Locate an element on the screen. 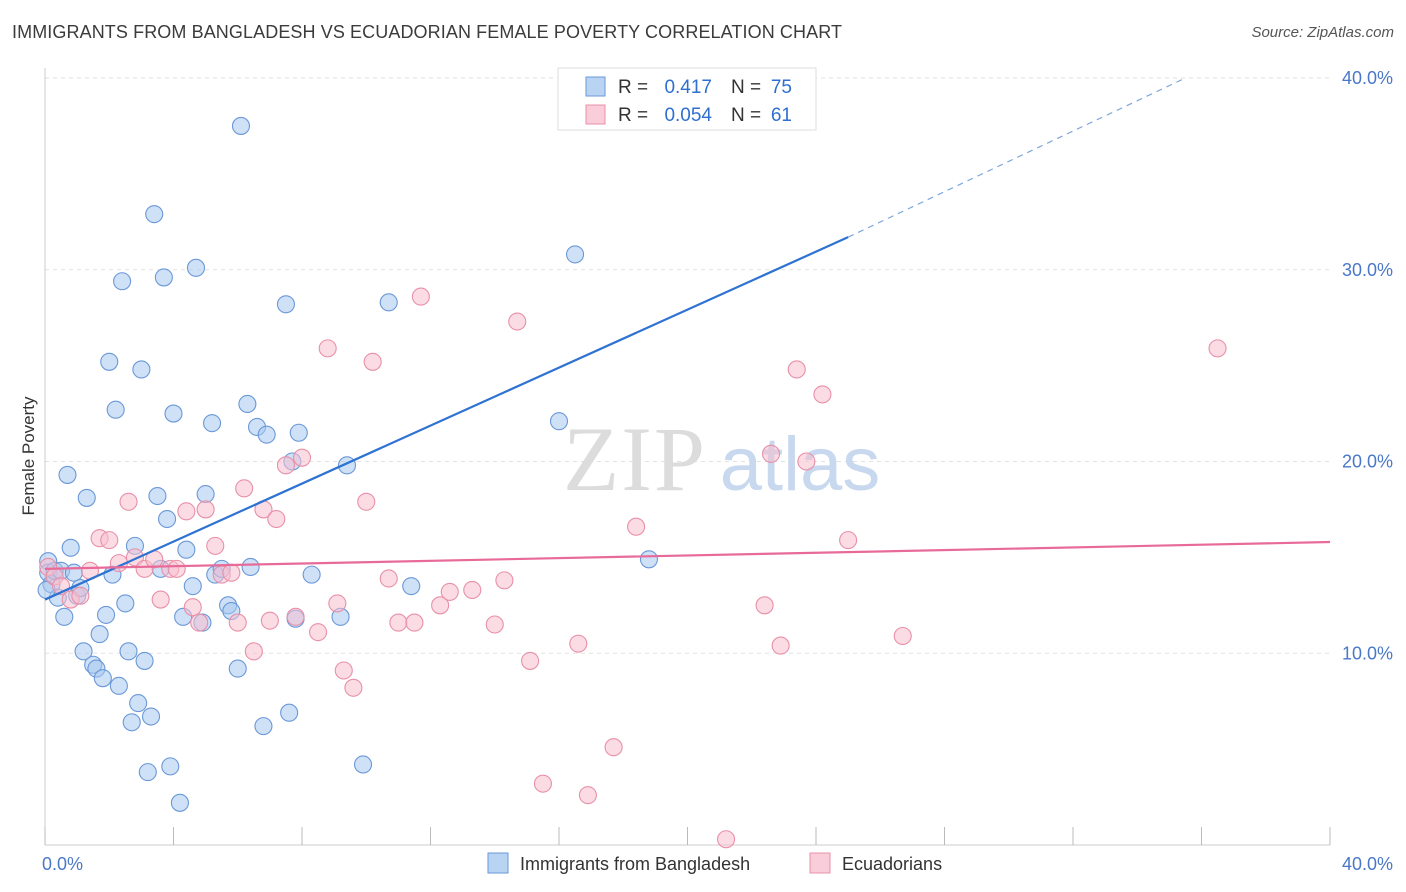 The width and height of the screenshot is (1406, 892). watermark-zip: ZIP is located at coordinates (635, 459).